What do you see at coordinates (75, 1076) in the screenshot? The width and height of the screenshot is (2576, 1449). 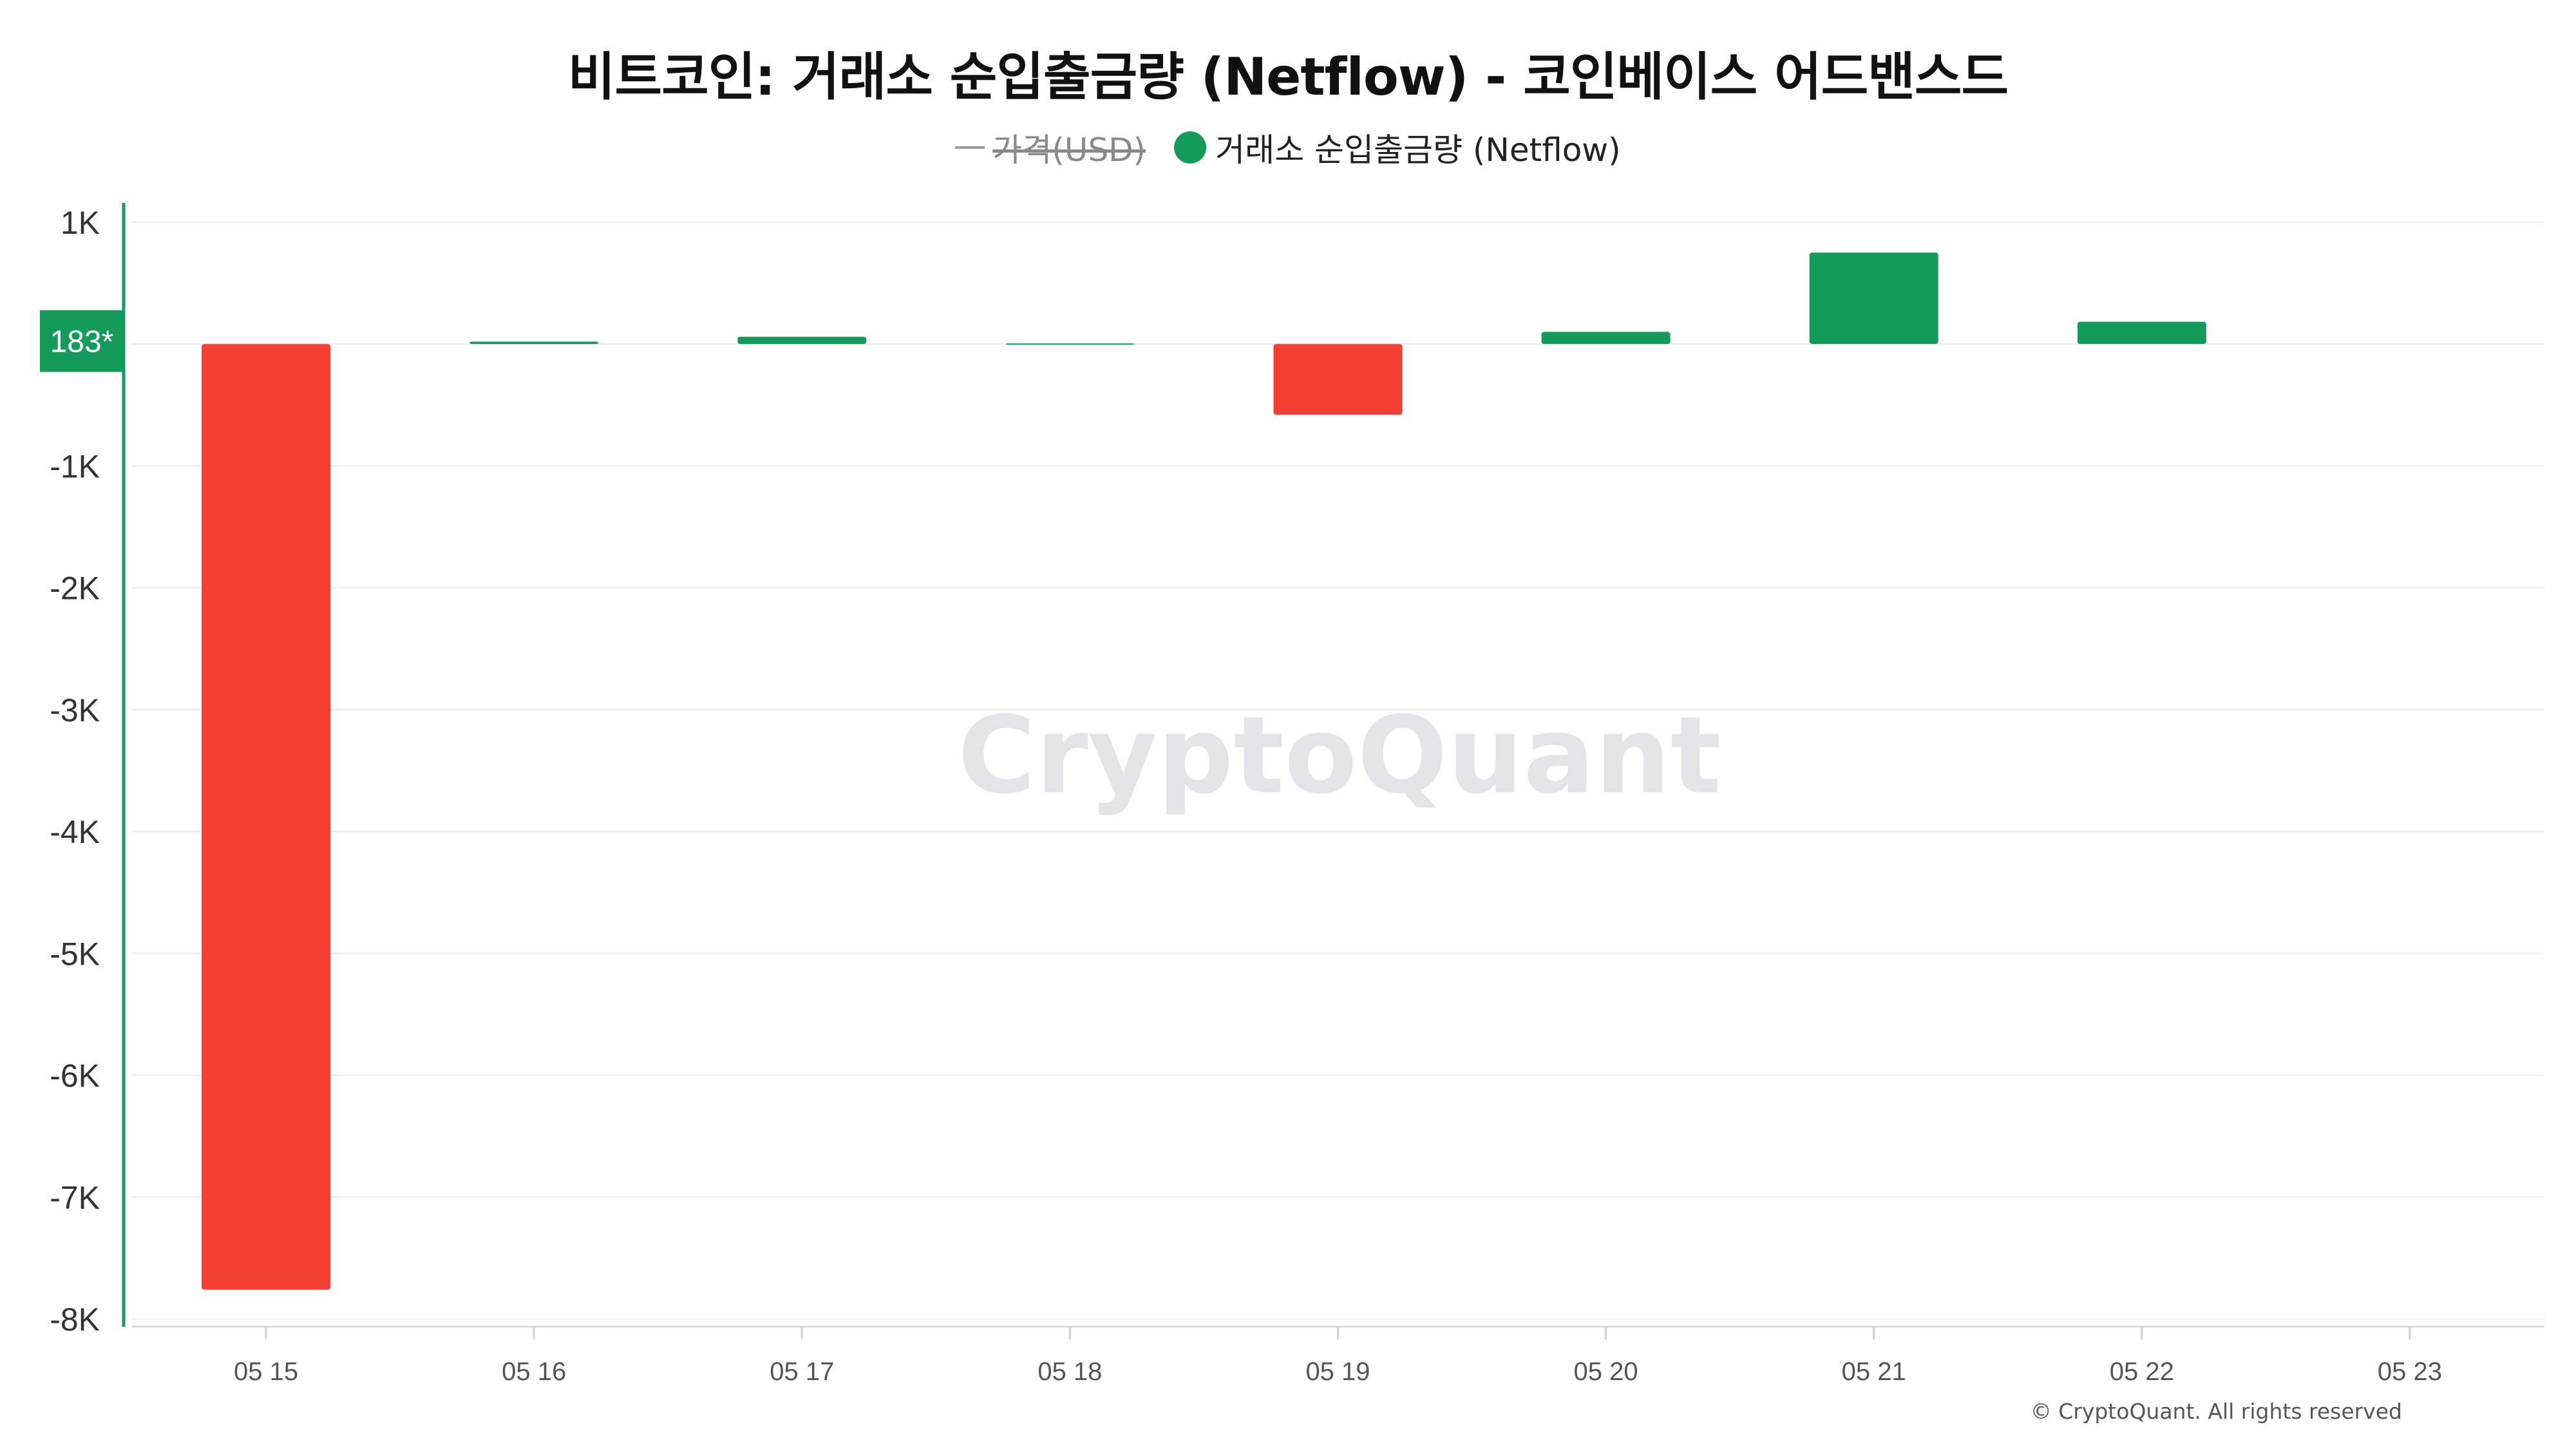 I see `y-tick-label: -6K` at bounding box center [75, 1076].